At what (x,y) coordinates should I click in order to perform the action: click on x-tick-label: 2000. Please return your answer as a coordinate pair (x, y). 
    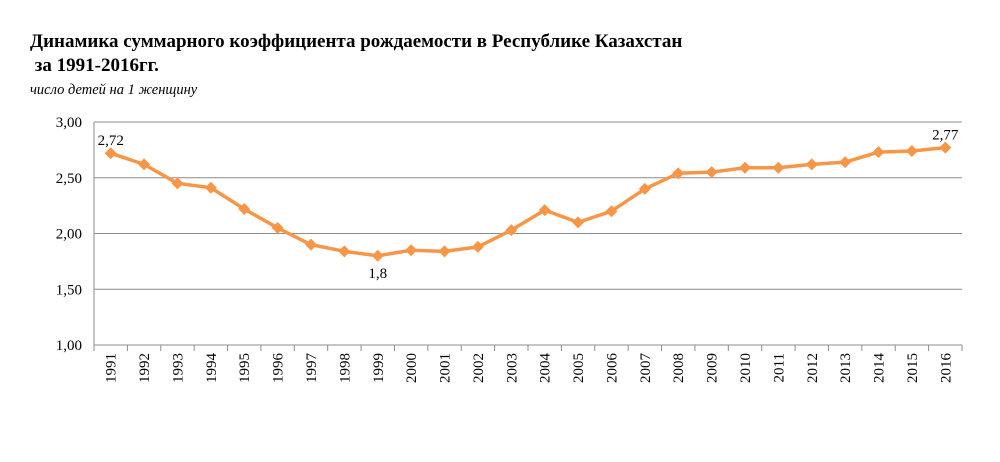
    Looking at the image, I should click on (412, 368).